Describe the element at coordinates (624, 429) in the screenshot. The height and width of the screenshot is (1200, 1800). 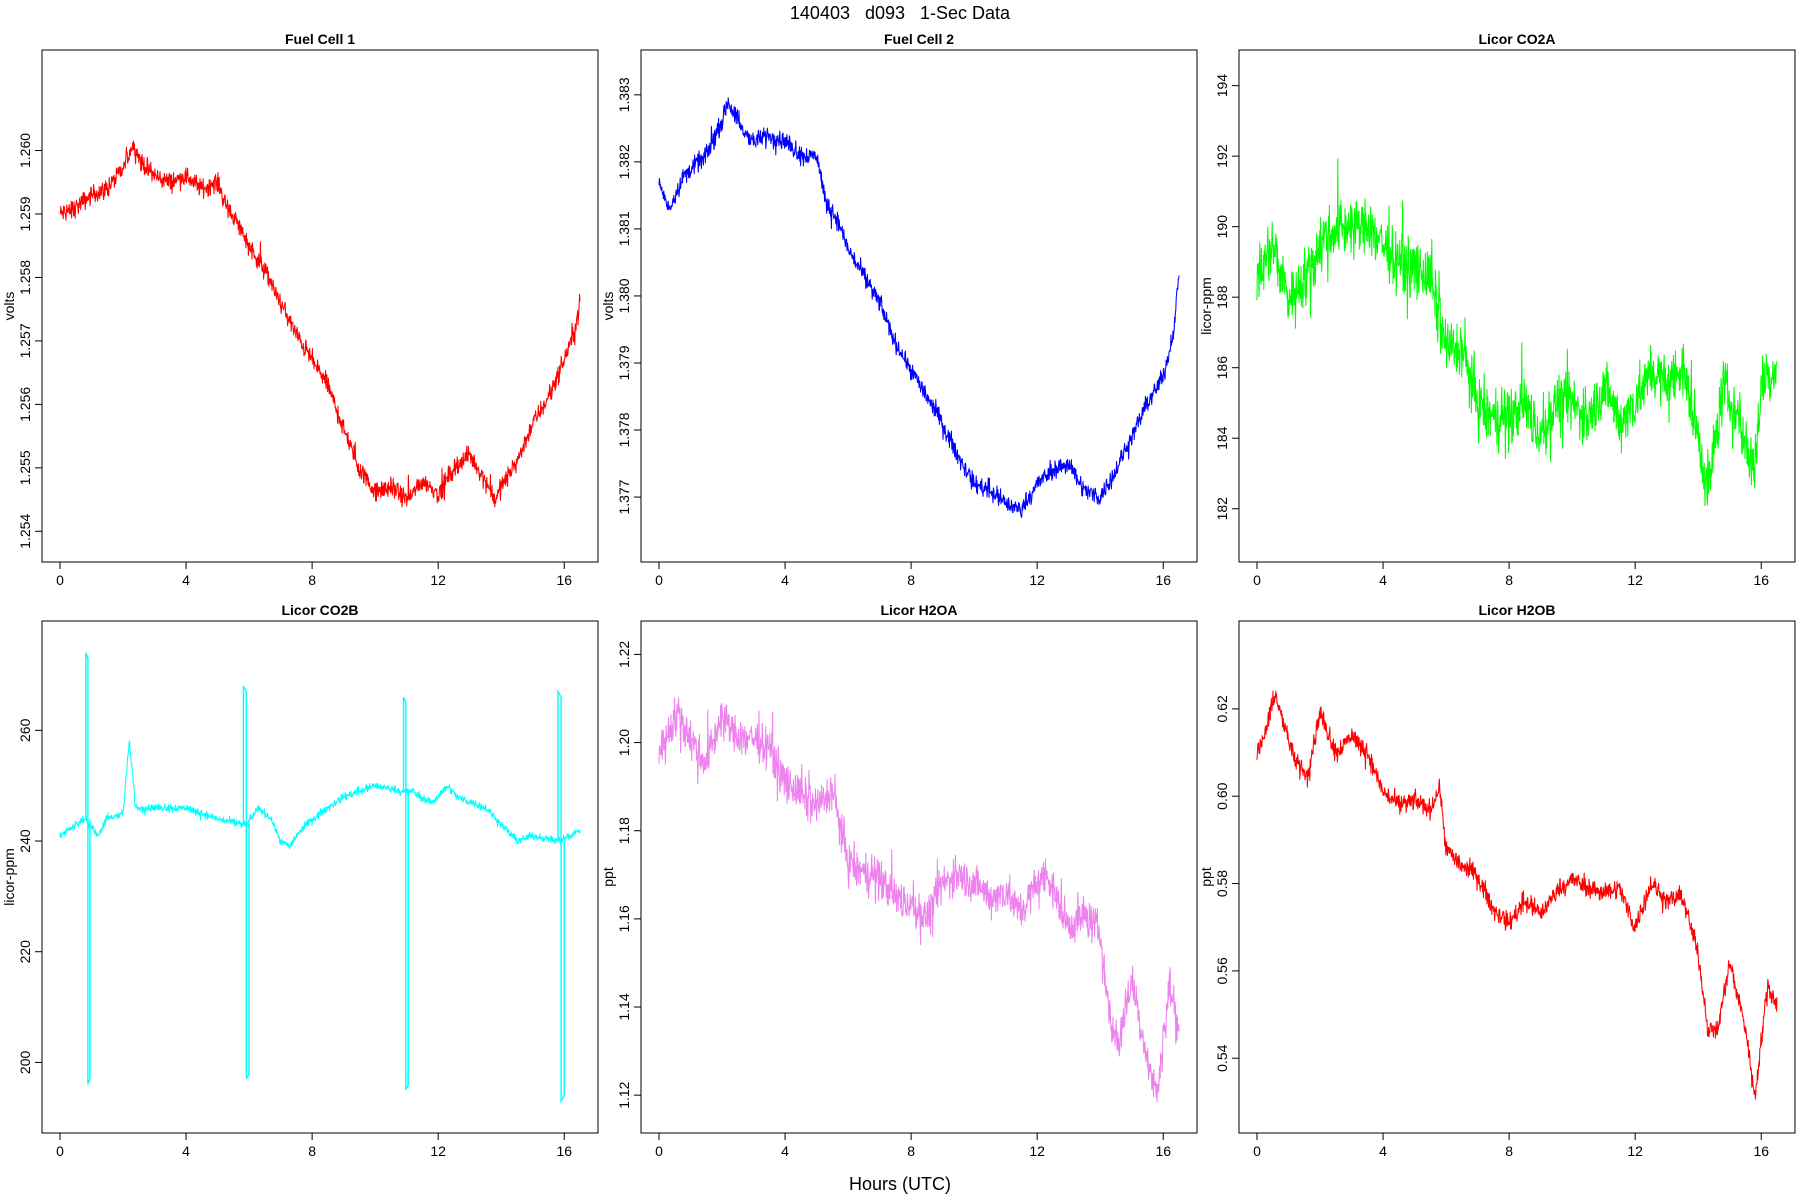
I see `y-tick-label: 1.378` at that location.